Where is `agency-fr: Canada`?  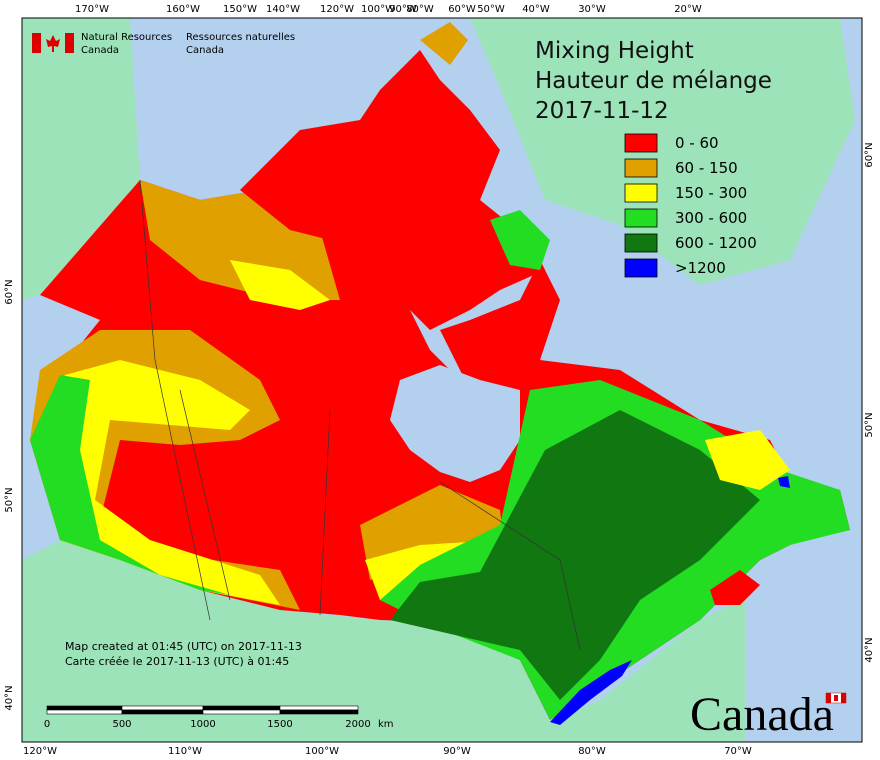
agency-fr: Canada is located at coordinates (205, 50).